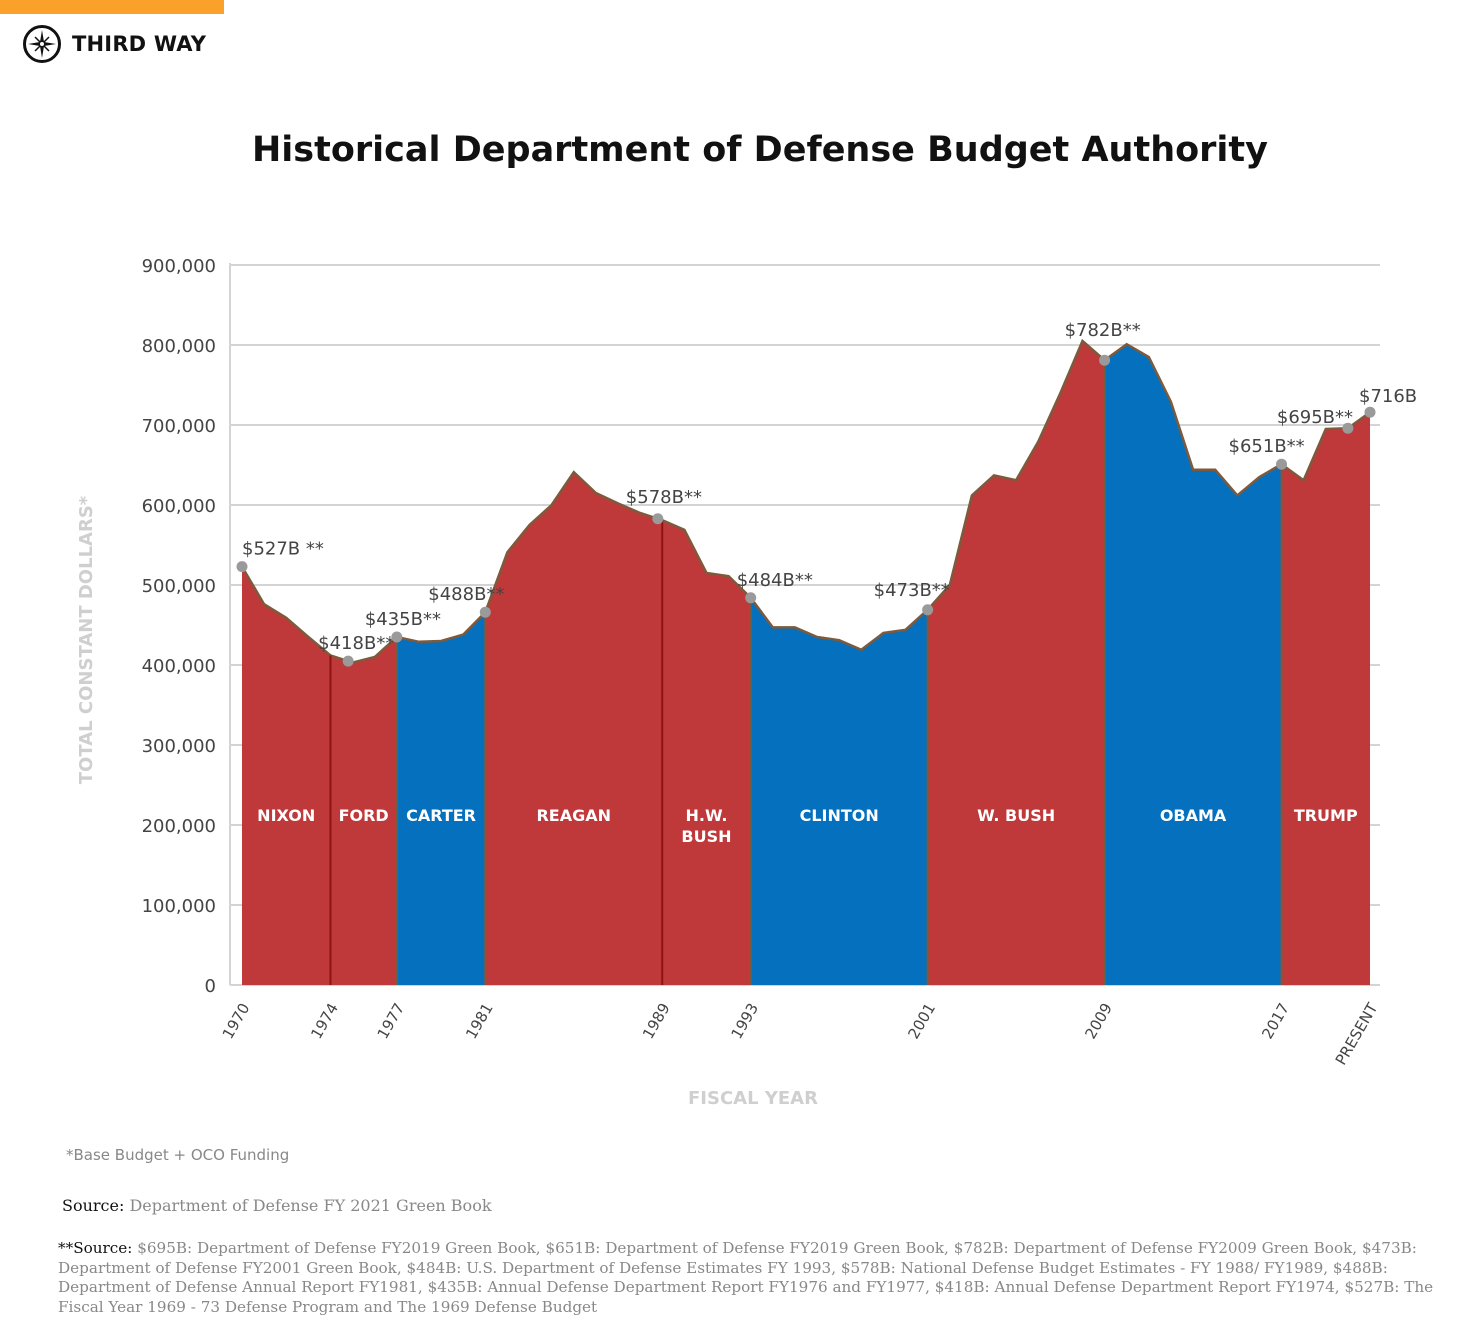  What do you see at coordinates (1098, 1021) in the screenshot?
I see `x-tick-label: 2009` at bounding box center [1098, 1021].